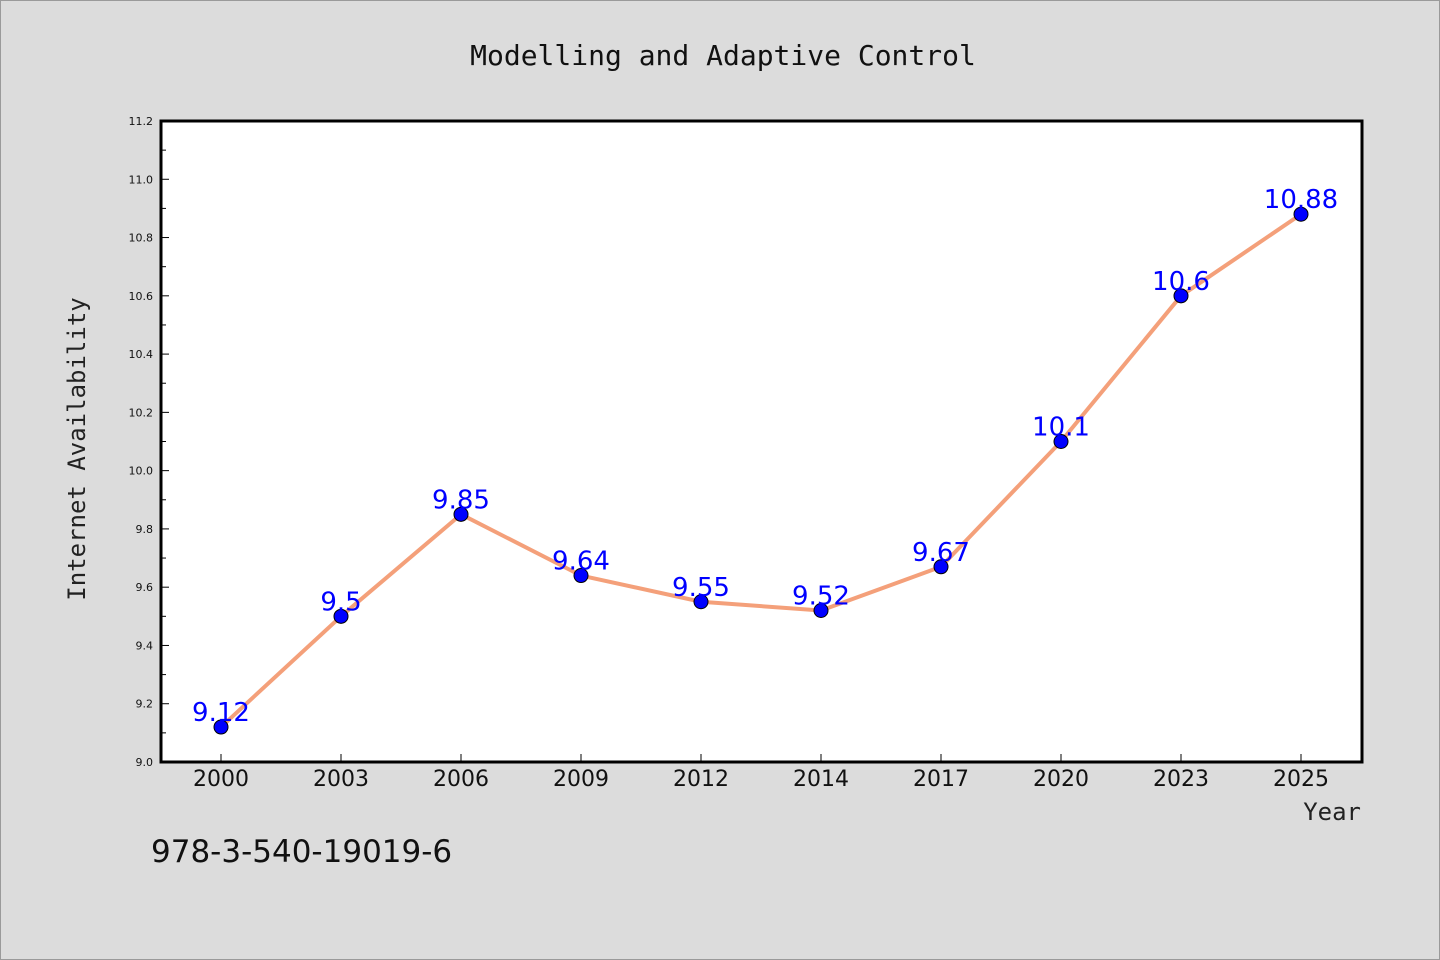 The image size is (1440, 960). Describe the element at coordinates (145, 587) in the screenshot. I see `y-tick-label: 9.6` at that location.